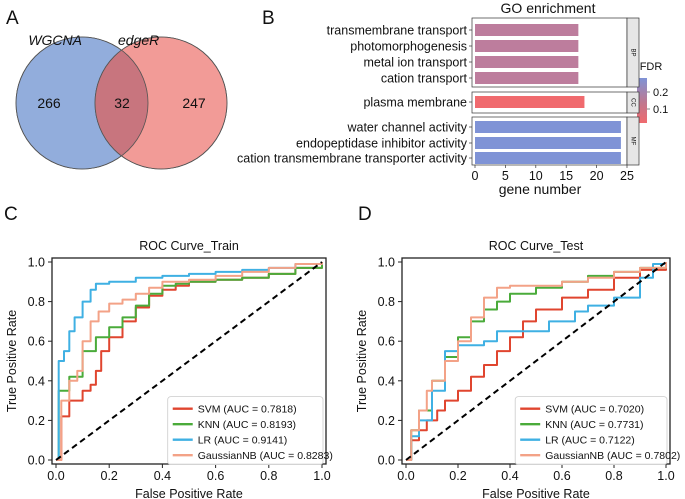 The image size is (685, 499). What do you see at coordinates (194, 103) in the screenshot?
I see `venn-count-edger: 247` at bounding box center [194, 103].